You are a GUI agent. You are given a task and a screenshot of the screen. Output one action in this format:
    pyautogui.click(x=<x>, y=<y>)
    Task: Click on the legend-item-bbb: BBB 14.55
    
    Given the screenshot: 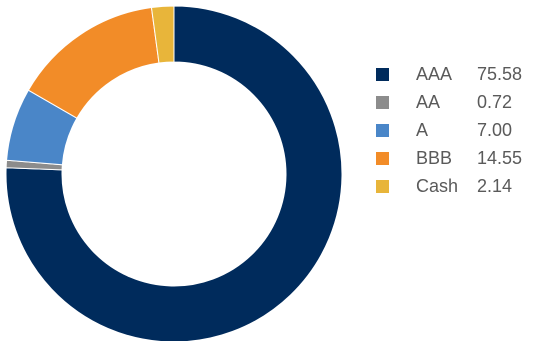 What is the action you would take?
    pyautogui.click(x=466, y=158)
    